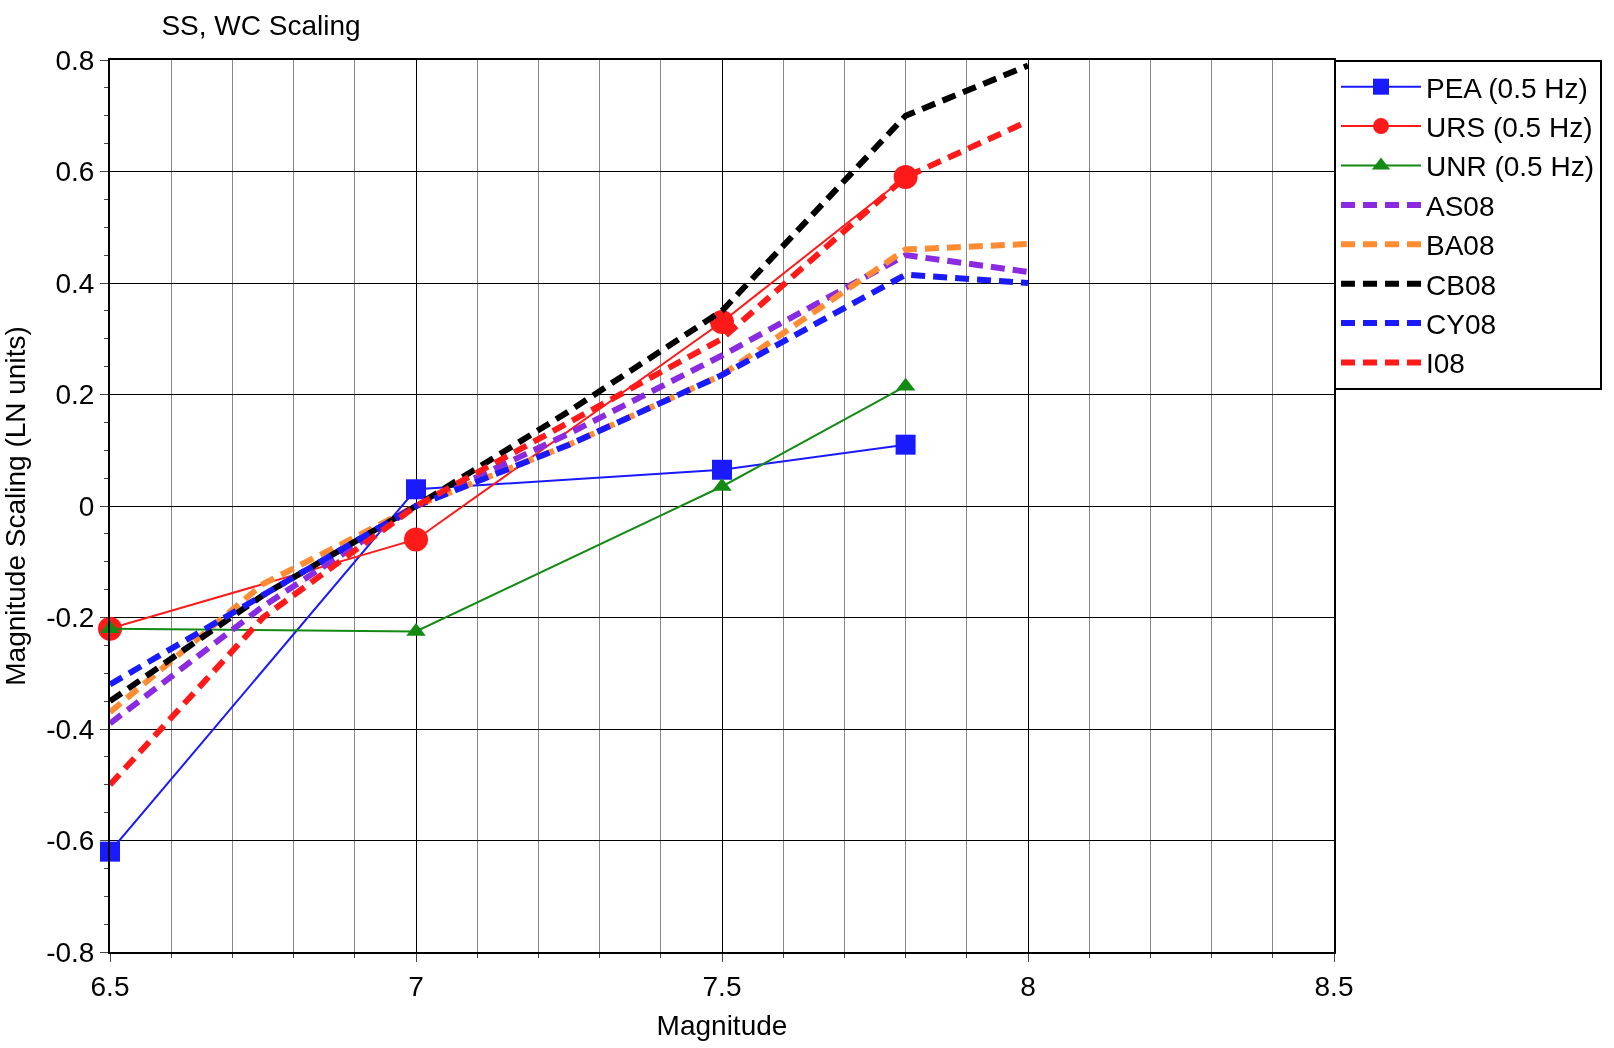 The height and width of the screenshot is (1048, 1614). What do you see at coordinates (75, 395) in the screenshot?
I see `y-tick-label: 0.2` at bounding box center [75, 395].